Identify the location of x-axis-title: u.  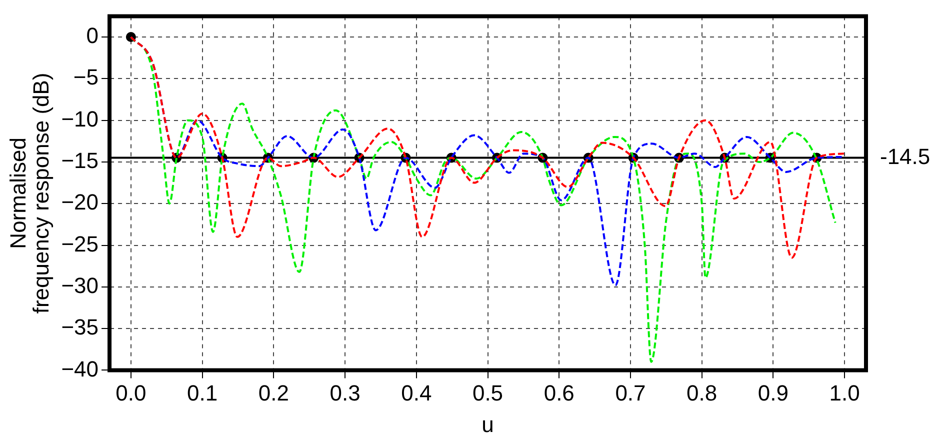
(488, 424).